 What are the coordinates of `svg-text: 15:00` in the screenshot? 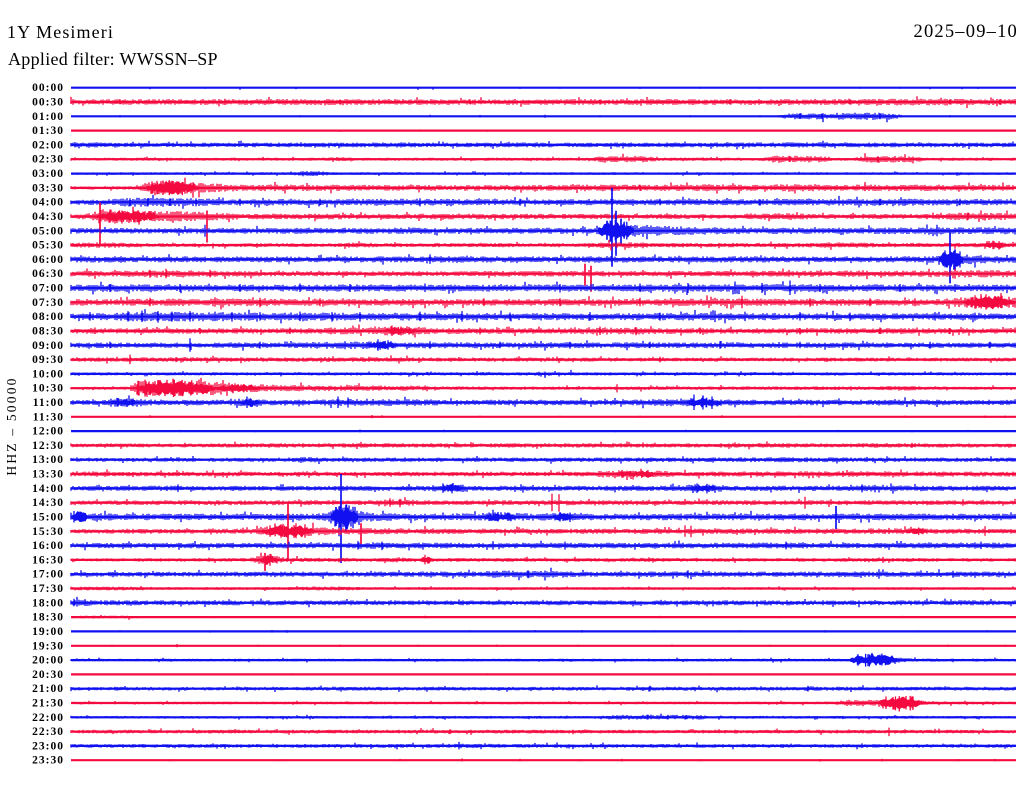 It's located at (48, 518).